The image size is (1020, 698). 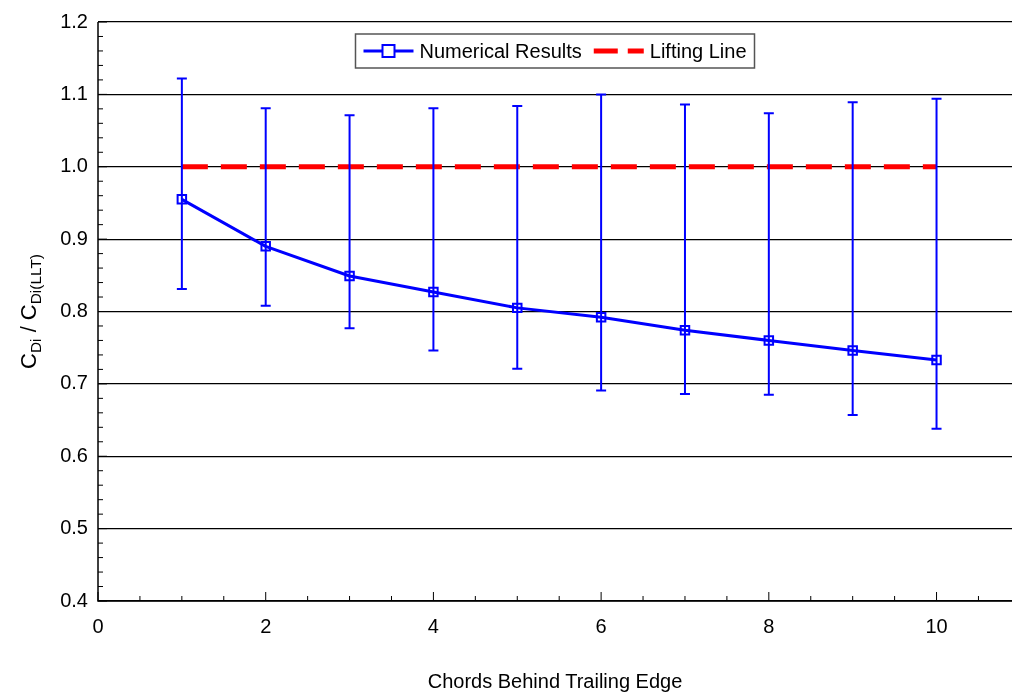 I want to click on x-tick-label: 4, so click(x=433, y=625).